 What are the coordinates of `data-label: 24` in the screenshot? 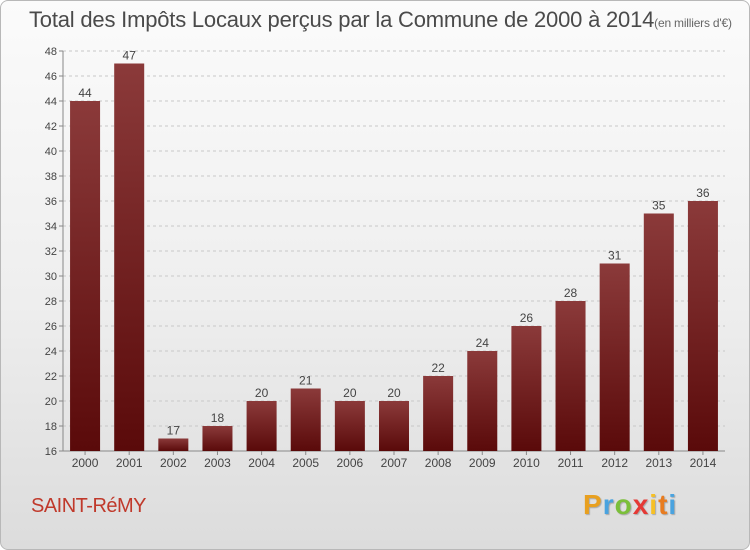 It's located at (483, 343).